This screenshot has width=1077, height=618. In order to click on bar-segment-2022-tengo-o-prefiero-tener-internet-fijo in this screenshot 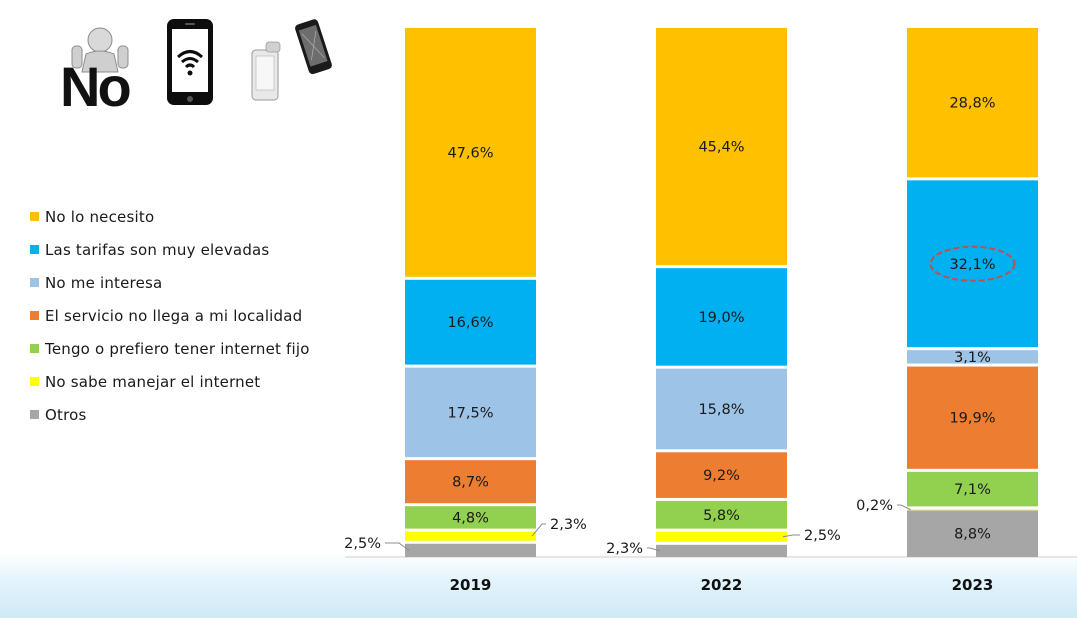, I will do `click(721, 514)`.